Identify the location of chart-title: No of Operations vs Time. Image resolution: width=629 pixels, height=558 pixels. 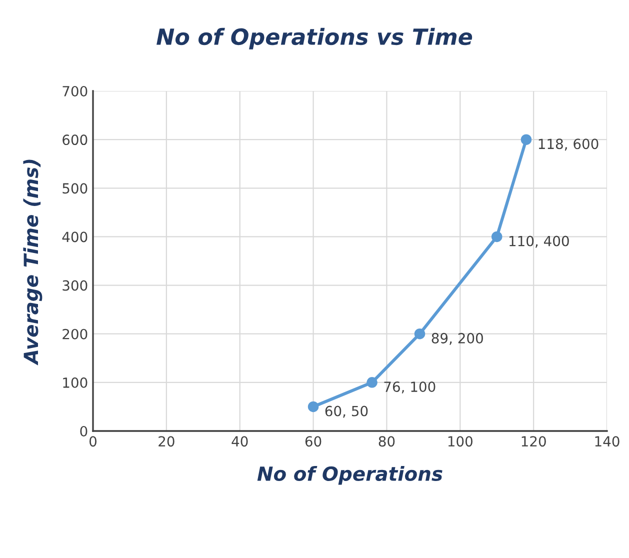
(314, 39).